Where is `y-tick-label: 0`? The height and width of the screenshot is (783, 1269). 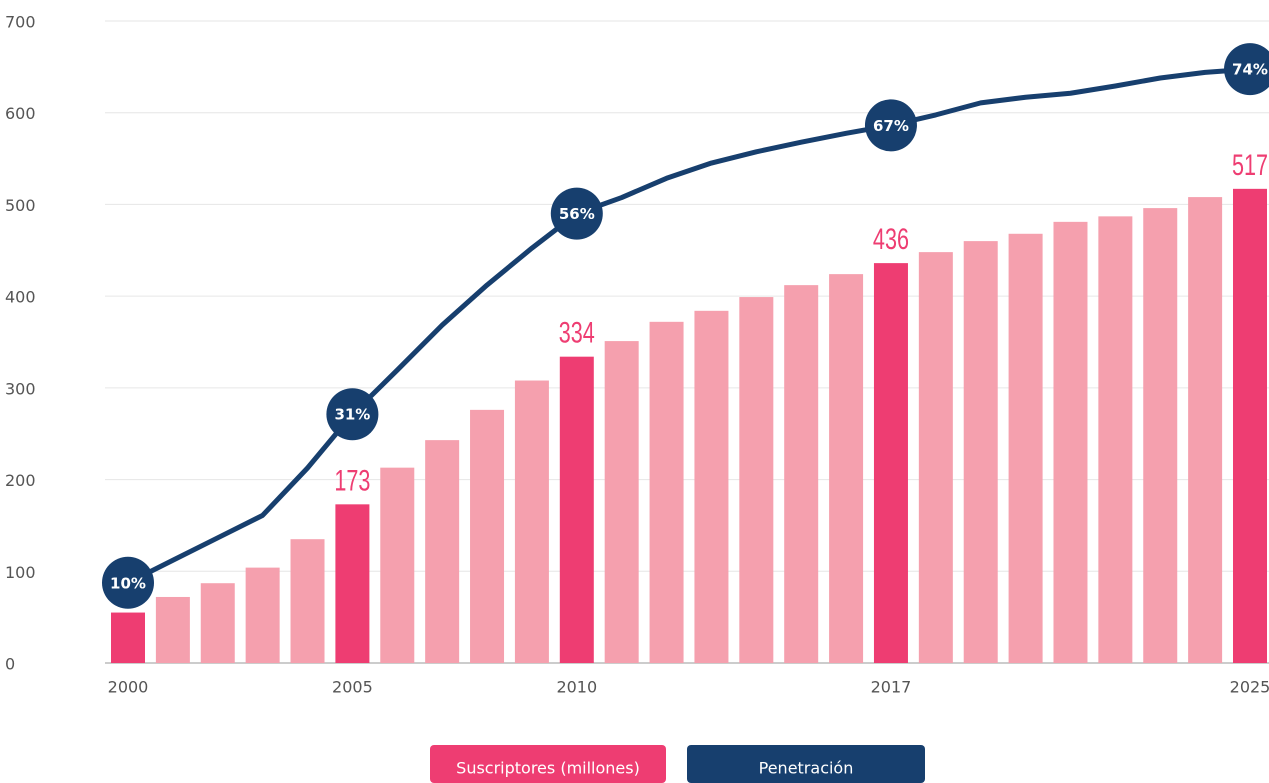 y-tick-label: 0 is located at coordinates (10, 664).